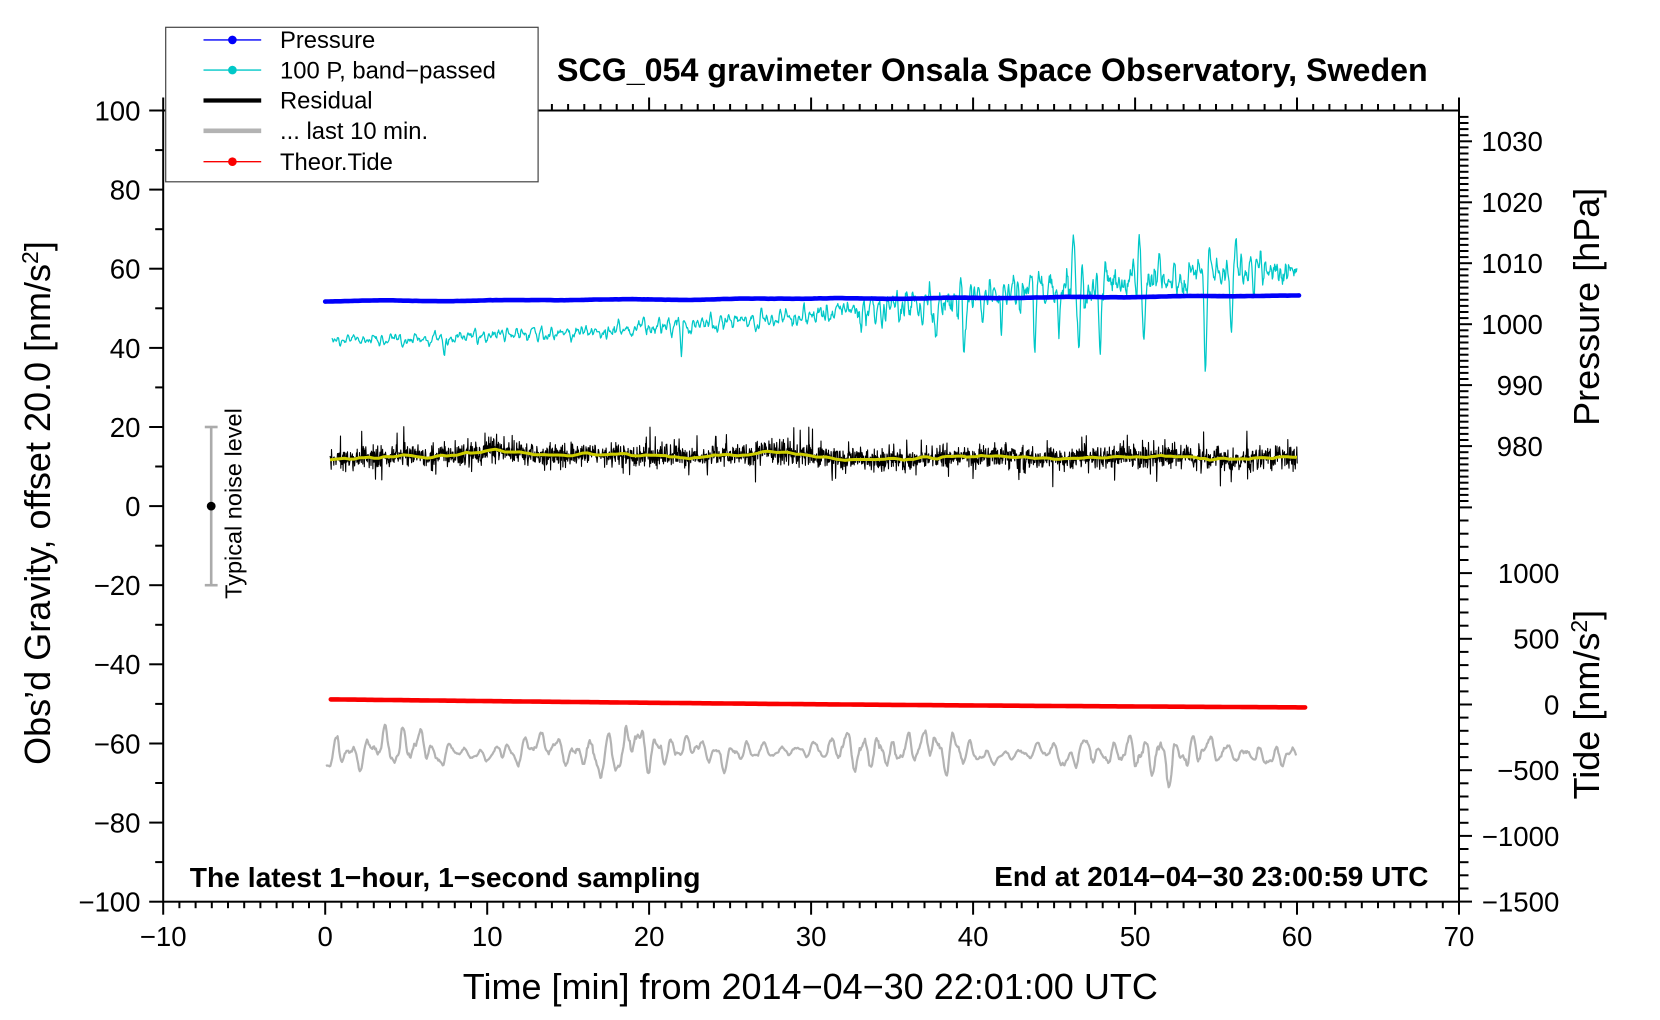  What do you see at coordinates (336, 162) in the screenshot?
I see `svg-text: Theor.Tide` at bounding box center [336, 162].